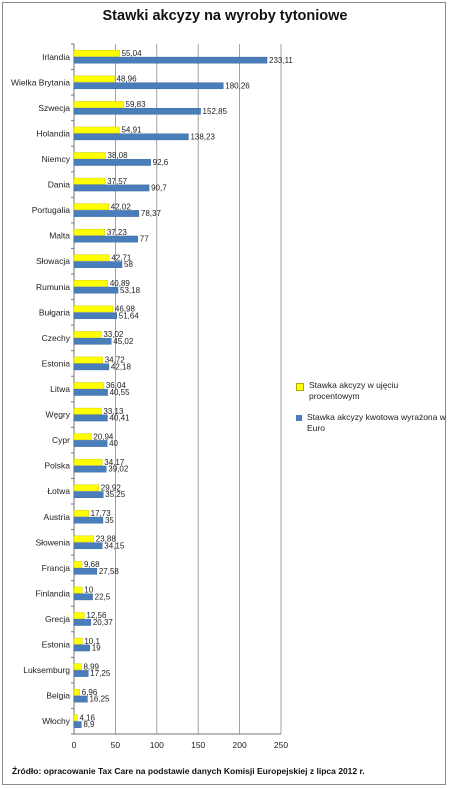 Image resolution: width=450 pixels, height=789 pixels. I want to click on data-label-percent: 17,73, so click(101, 513).